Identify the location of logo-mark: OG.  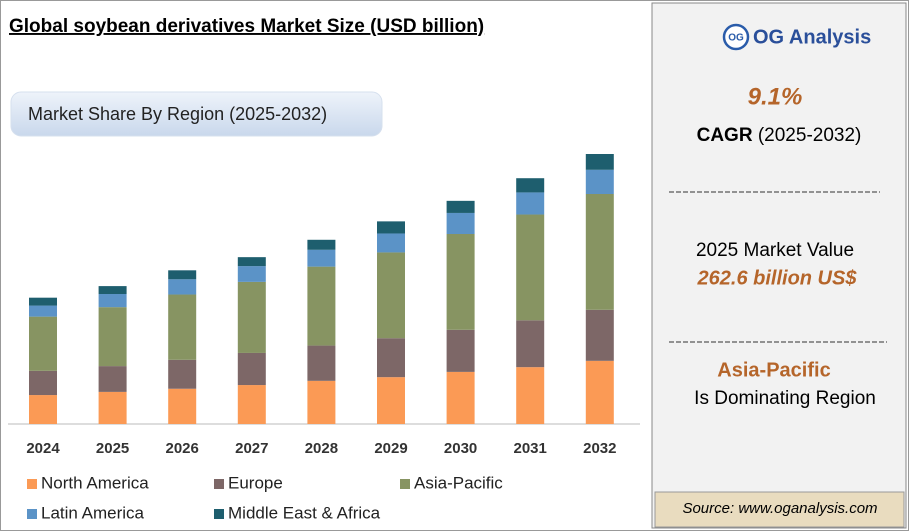
(736, 38).